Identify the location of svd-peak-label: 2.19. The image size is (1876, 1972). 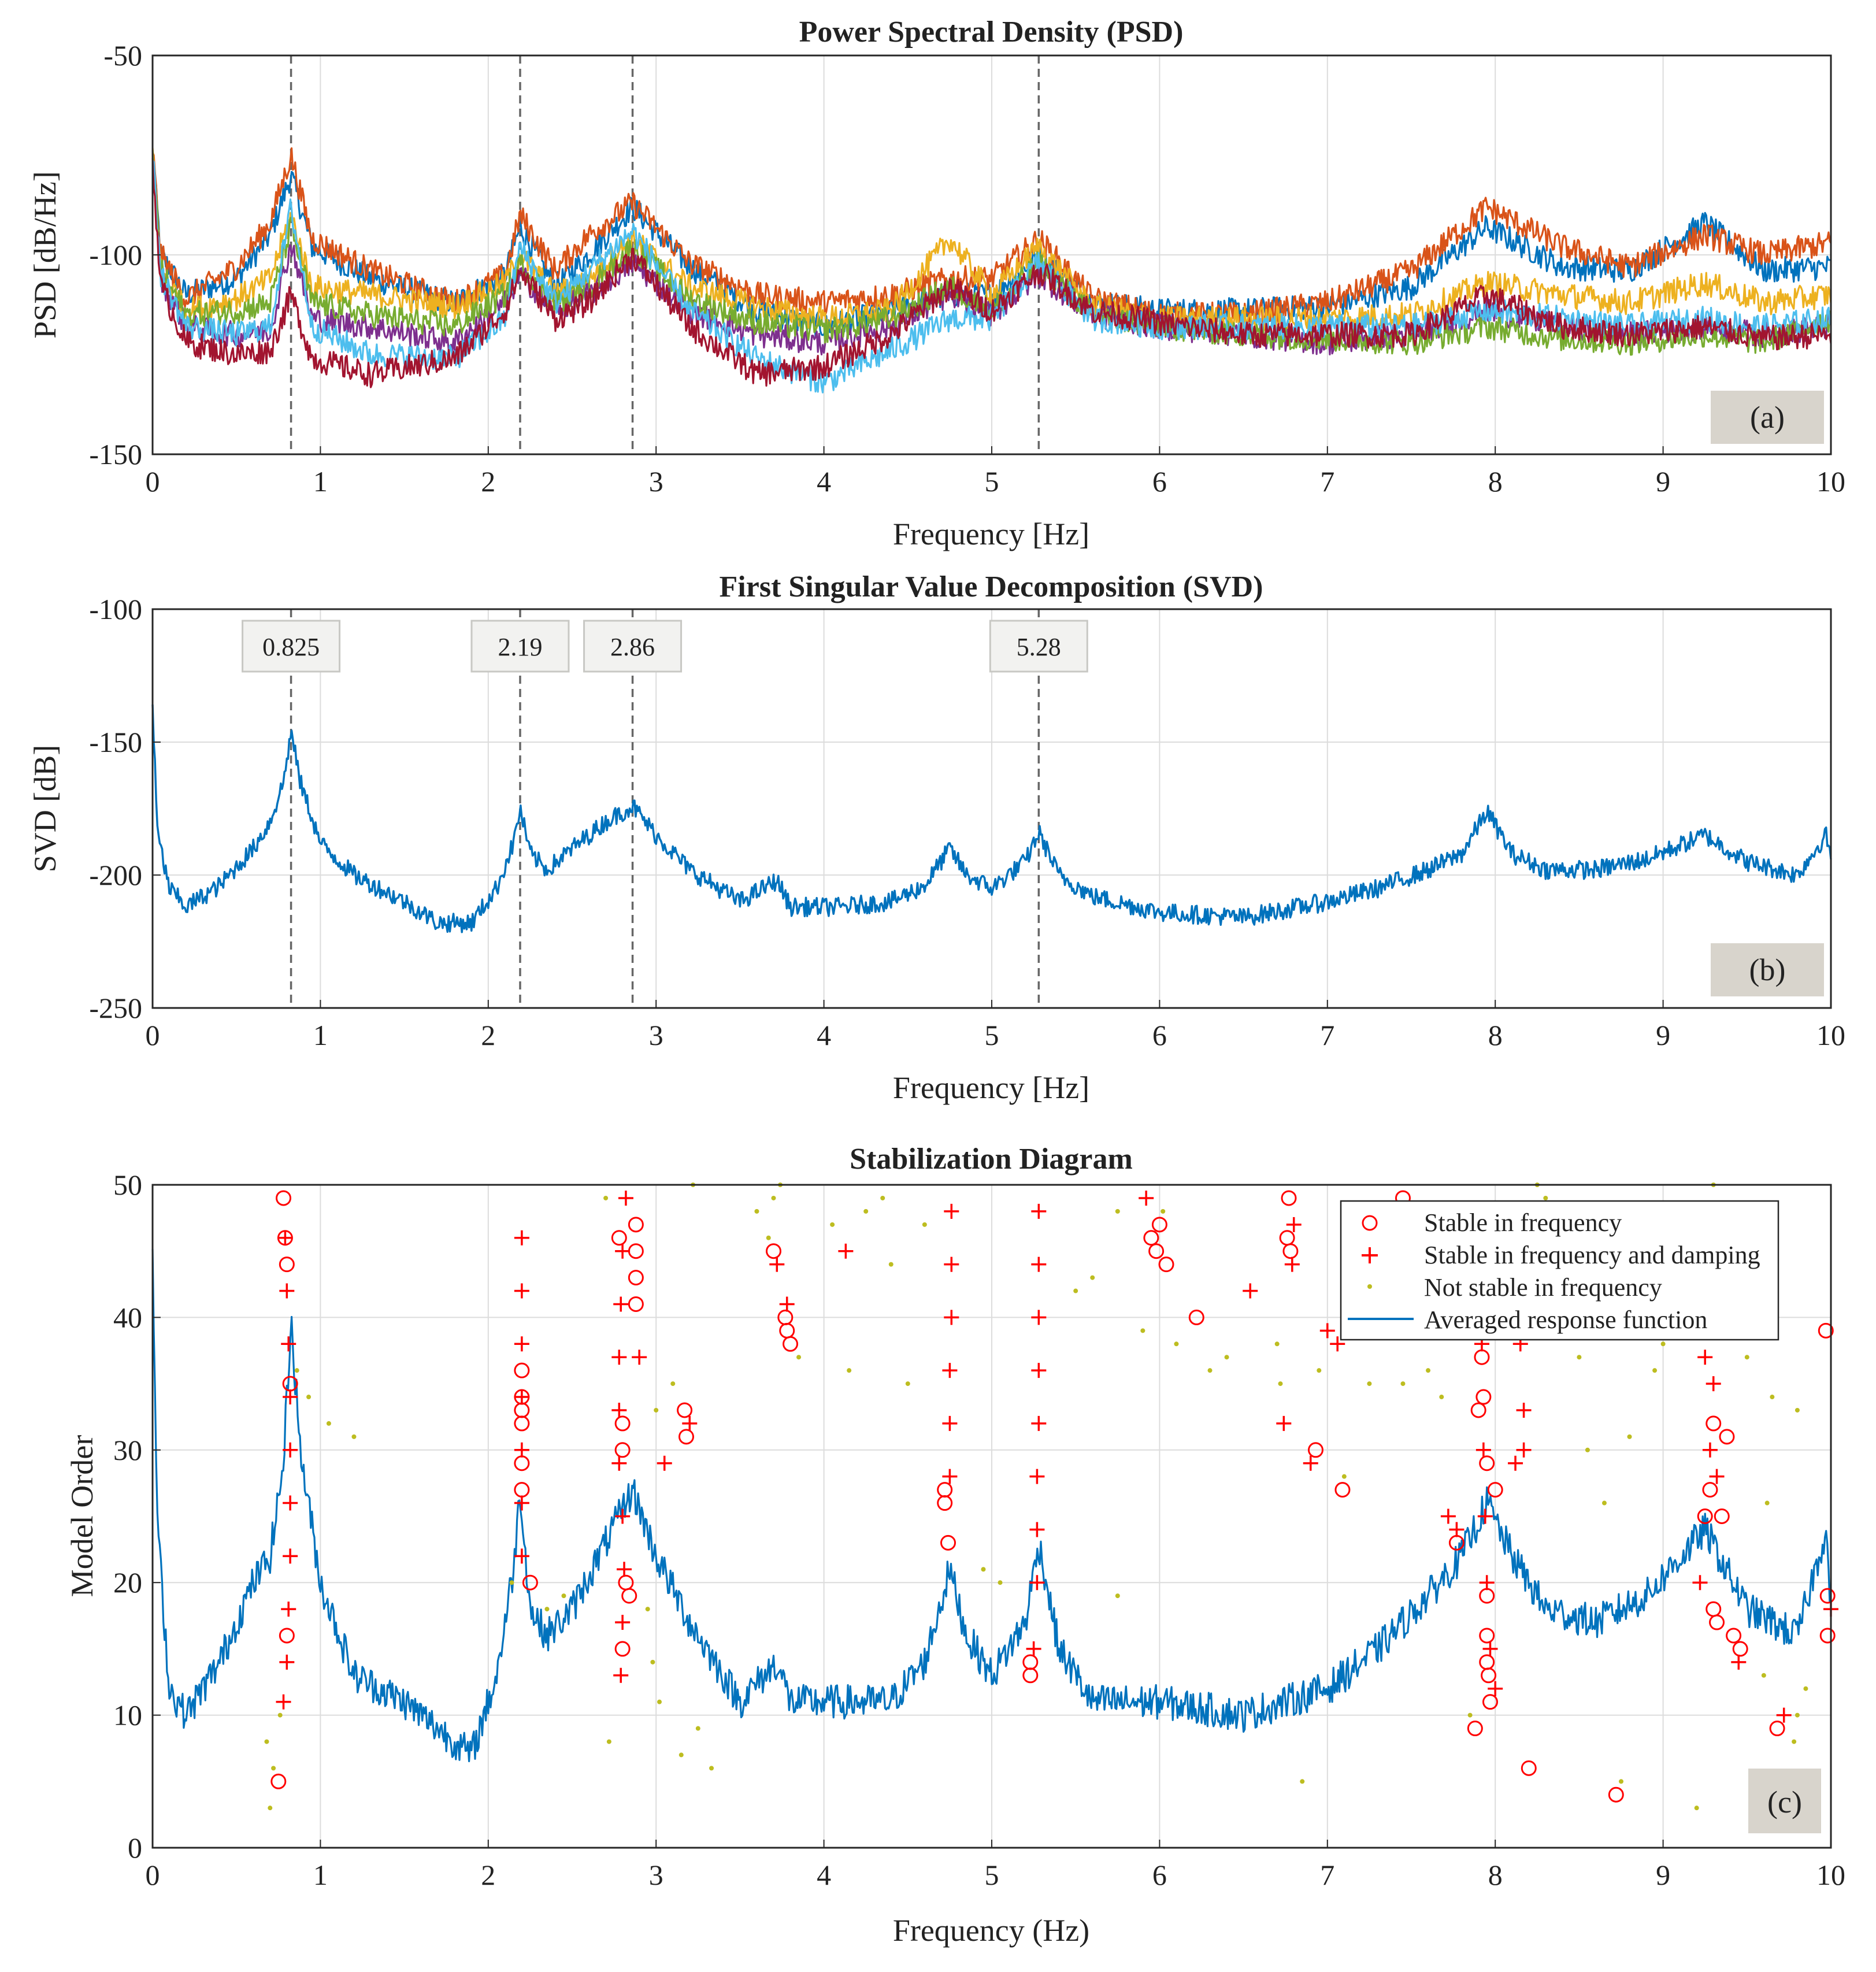
(520, 647).